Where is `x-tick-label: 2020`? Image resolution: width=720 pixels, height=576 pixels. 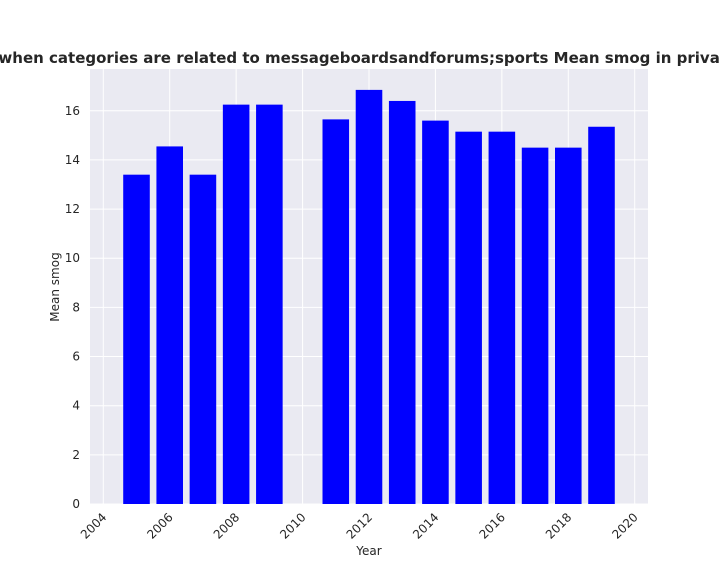 x-tick-label: 2020 is located at coordinates (624, 525).